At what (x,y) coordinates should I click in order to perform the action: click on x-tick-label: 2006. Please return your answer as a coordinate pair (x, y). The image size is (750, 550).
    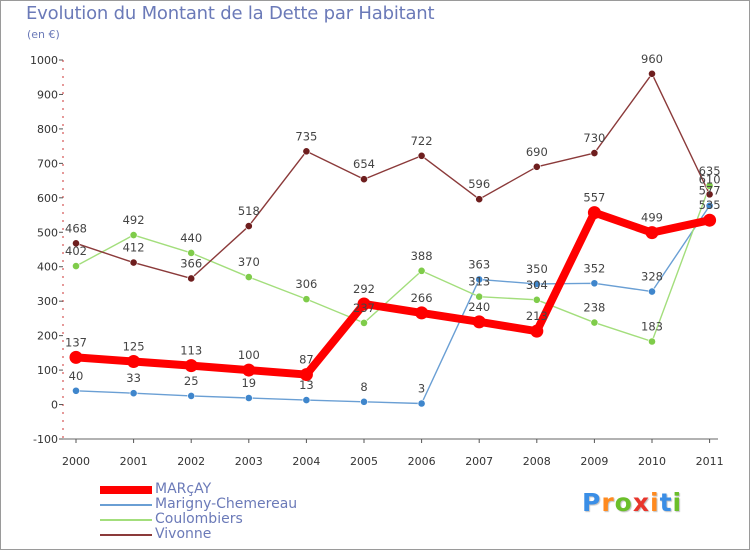
    Looking at the image, I should click on (422, 461).